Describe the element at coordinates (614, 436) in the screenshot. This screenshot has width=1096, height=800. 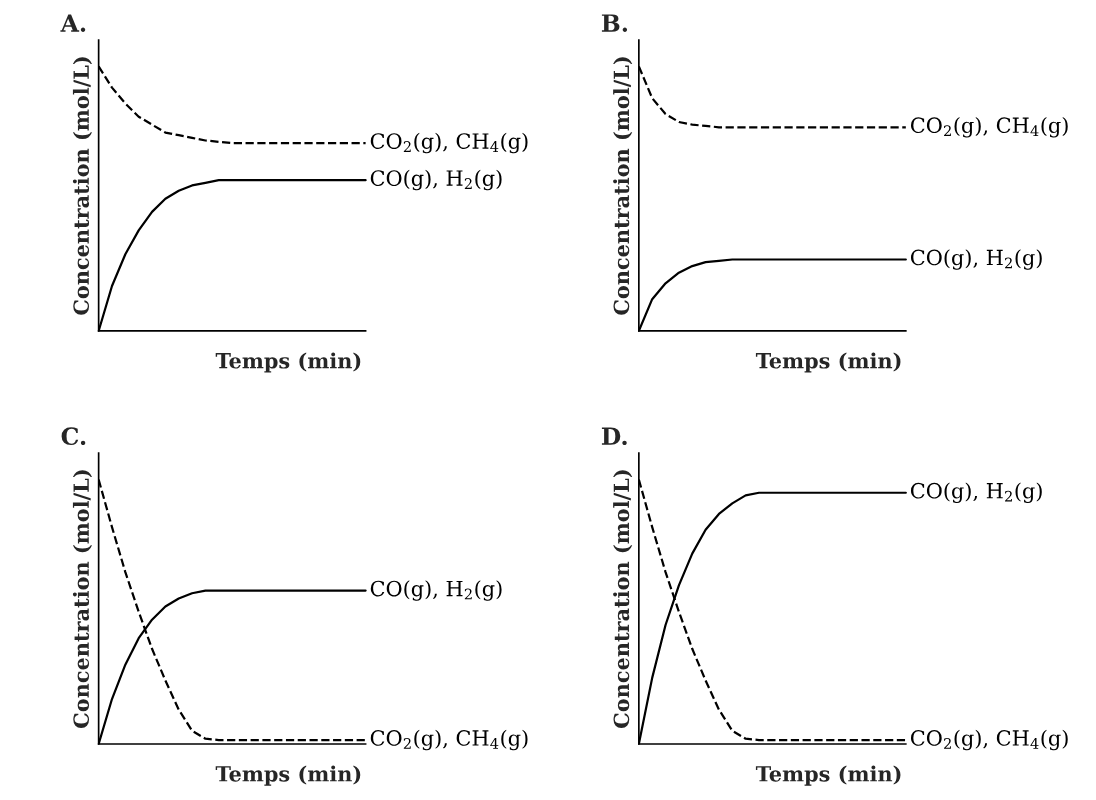
I see `chart-title: D.` at that location.